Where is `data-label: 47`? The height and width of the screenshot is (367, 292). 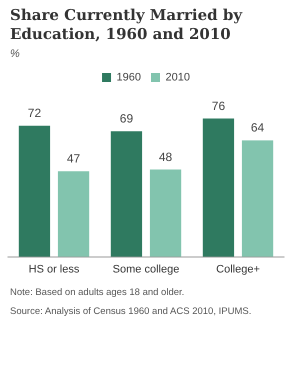
data-label: 47 is located at coordinates (73, 159).